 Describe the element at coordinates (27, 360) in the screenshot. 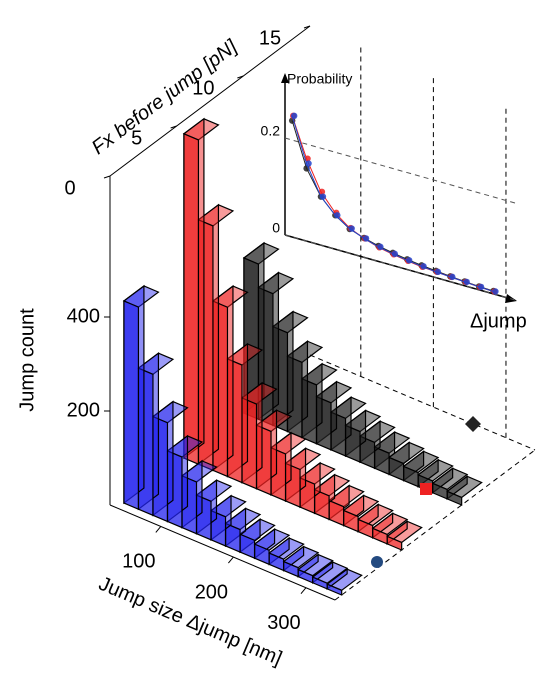

I see `z-axis-label: Jump count` at that location.